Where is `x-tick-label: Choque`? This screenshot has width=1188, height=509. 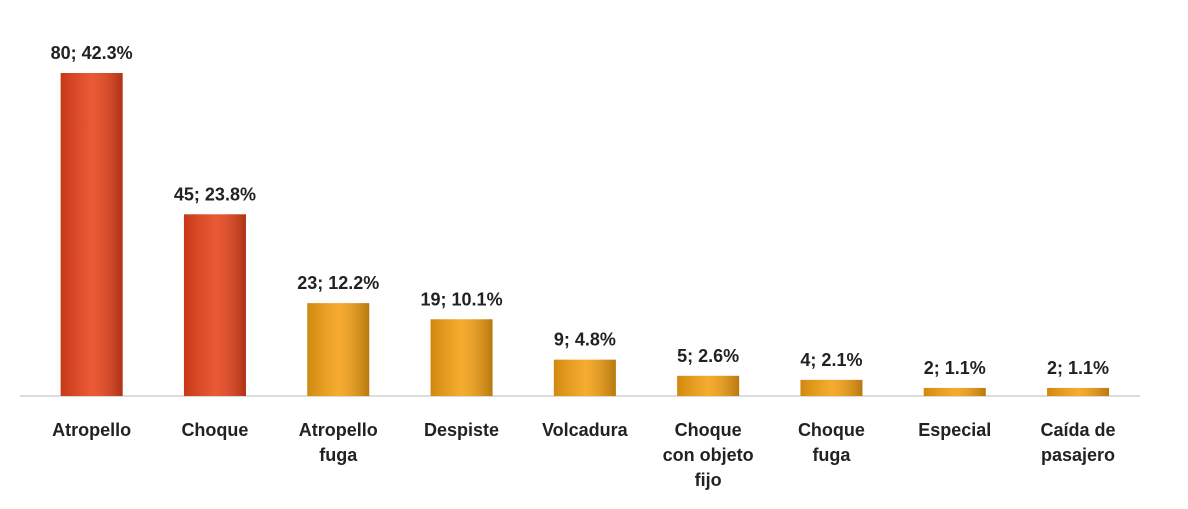 x-tick-label: Choque is located at coordinates (215, 430).